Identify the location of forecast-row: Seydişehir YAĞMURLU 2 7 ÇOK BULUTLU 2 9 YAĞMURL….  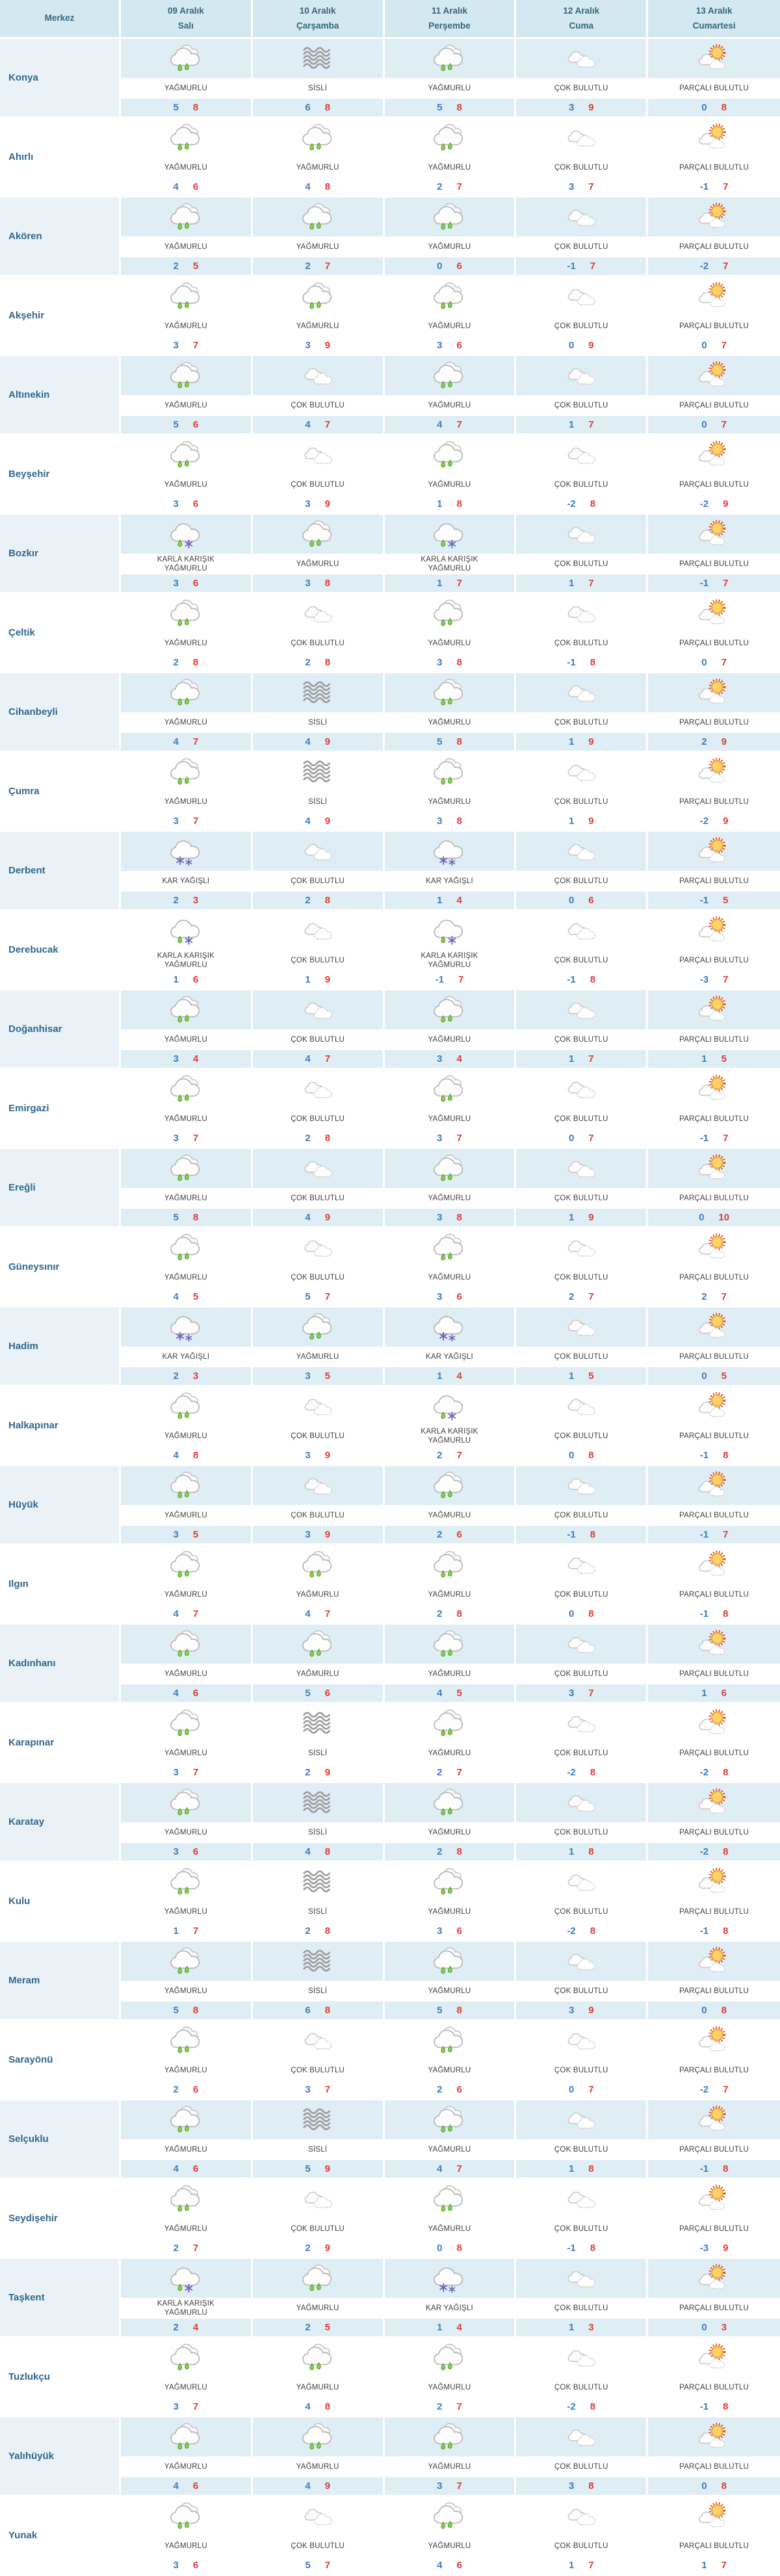
(390, 2219).